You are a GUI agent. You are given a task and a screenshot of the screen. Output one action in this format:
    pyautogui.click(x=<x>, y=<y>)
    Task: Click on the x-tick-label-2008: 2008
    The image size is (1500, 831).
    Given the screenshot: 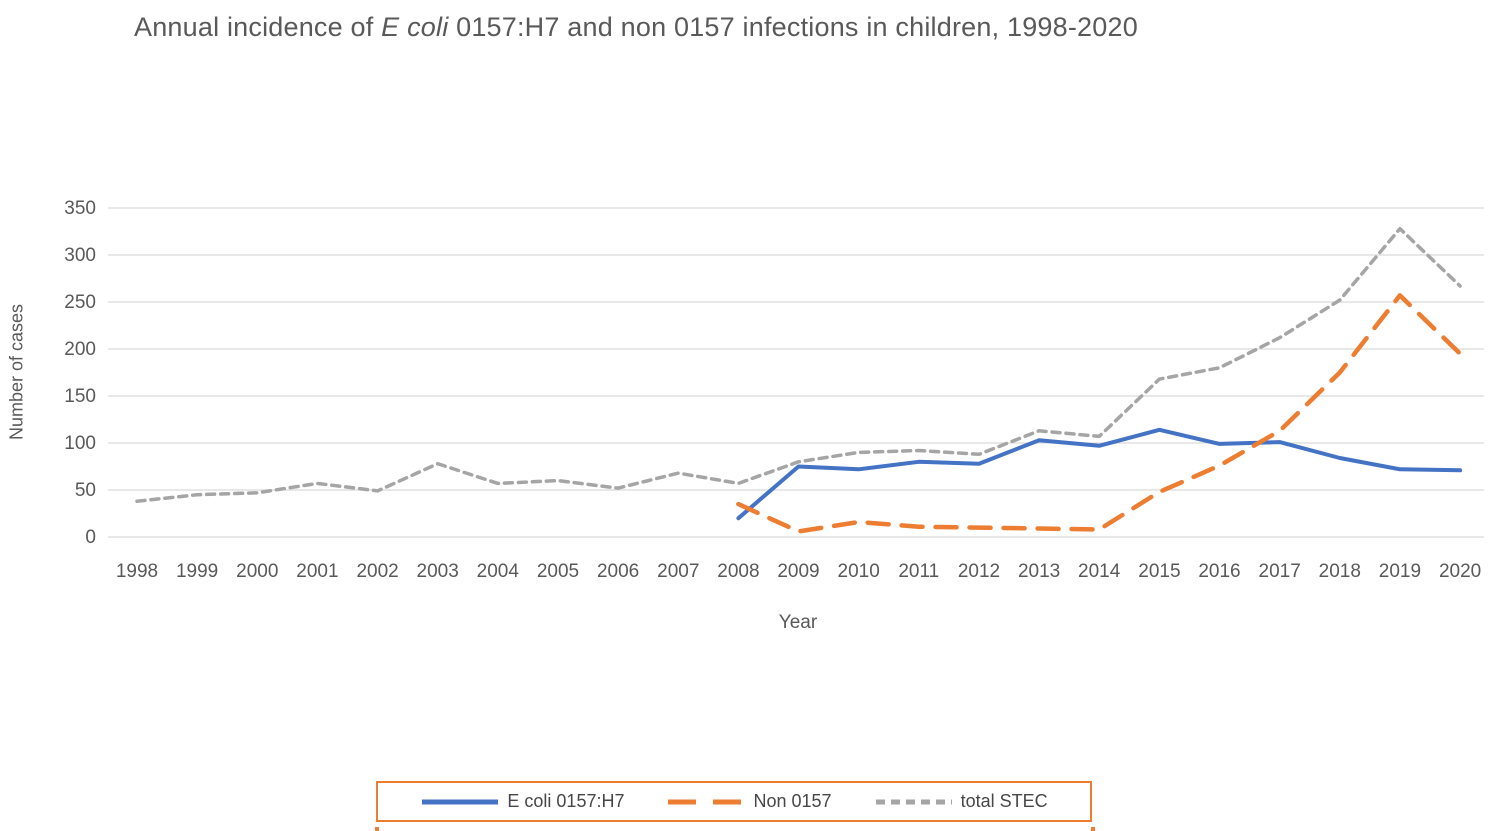 What is the action you would take?
    pyautogui.click(x=738, y=571)
    